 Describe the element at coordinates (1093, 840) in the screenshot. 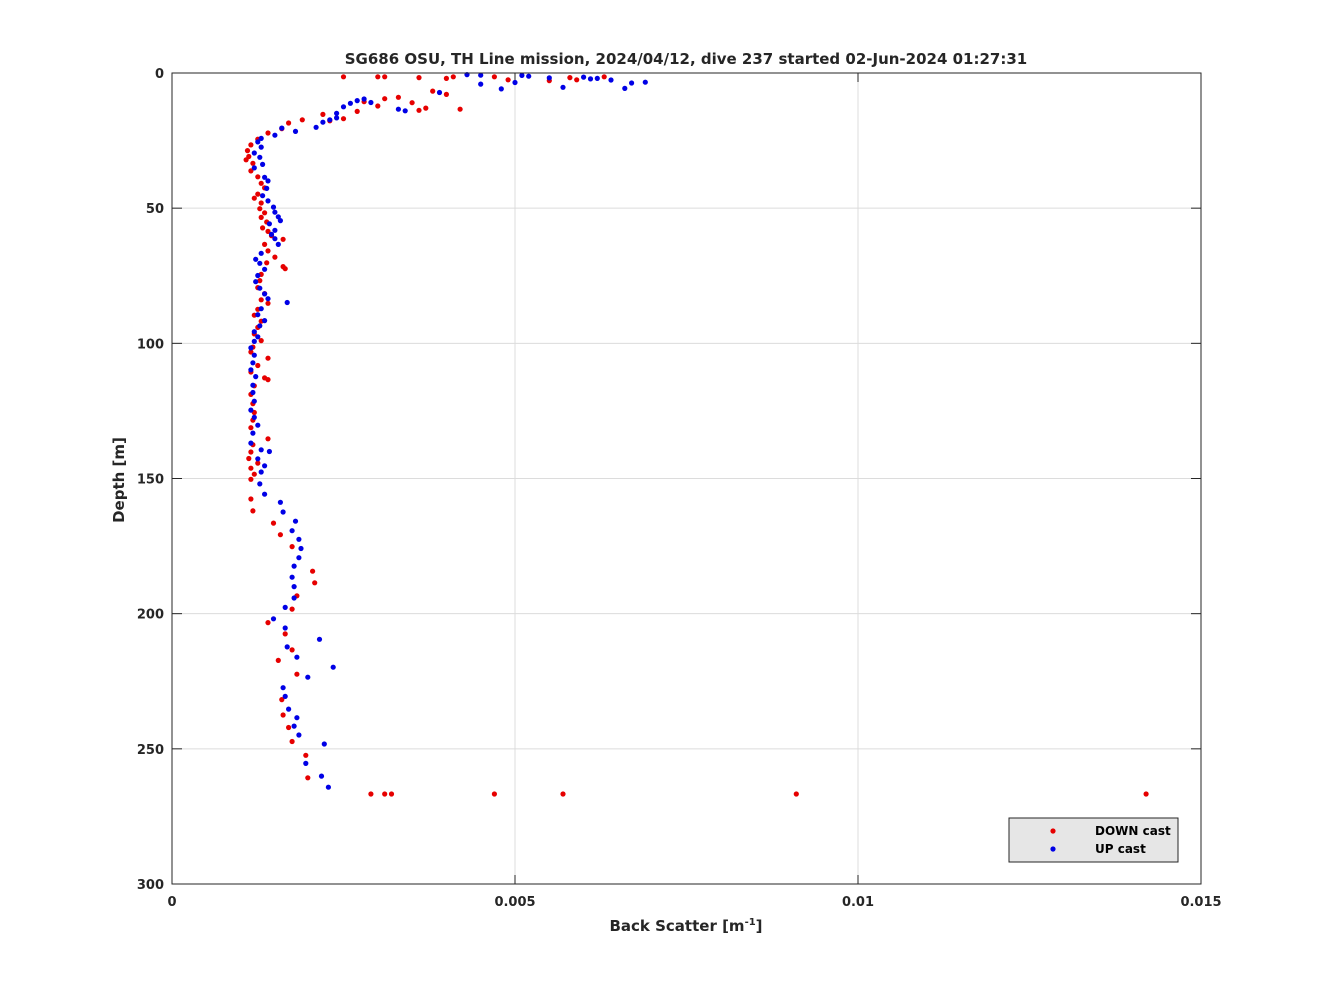

I see `legend: DOWN cast UP cast` at that location.